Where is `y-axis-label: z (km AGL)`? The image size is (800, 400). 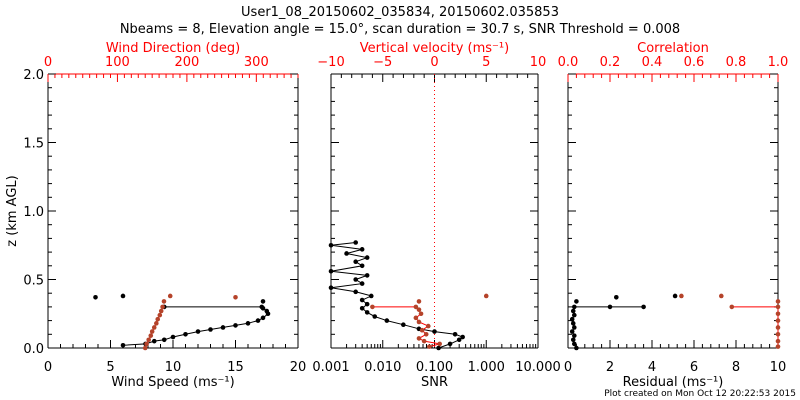
y-axis-label: z (km AGL) is located at coordinates (12, 210).